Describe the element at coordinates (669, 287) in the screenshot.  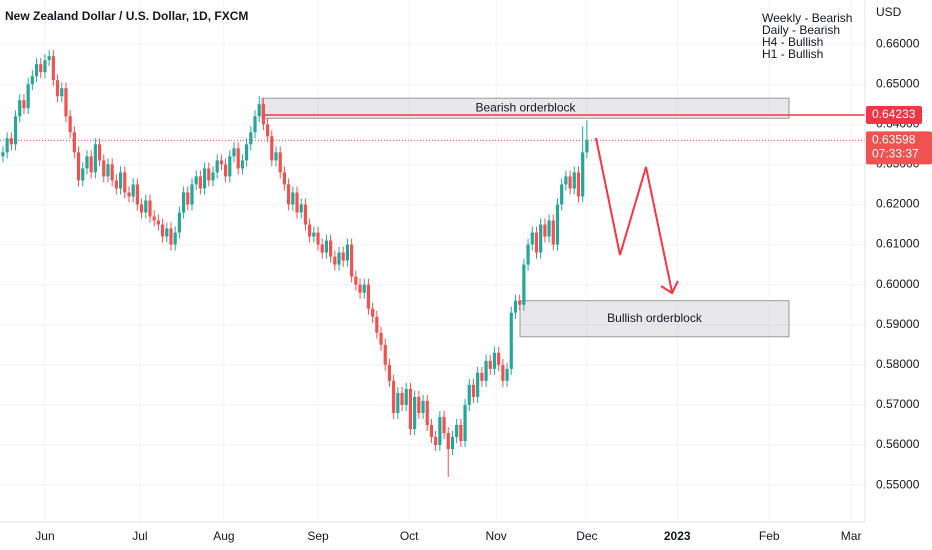
I see `arrow-head` at that location.